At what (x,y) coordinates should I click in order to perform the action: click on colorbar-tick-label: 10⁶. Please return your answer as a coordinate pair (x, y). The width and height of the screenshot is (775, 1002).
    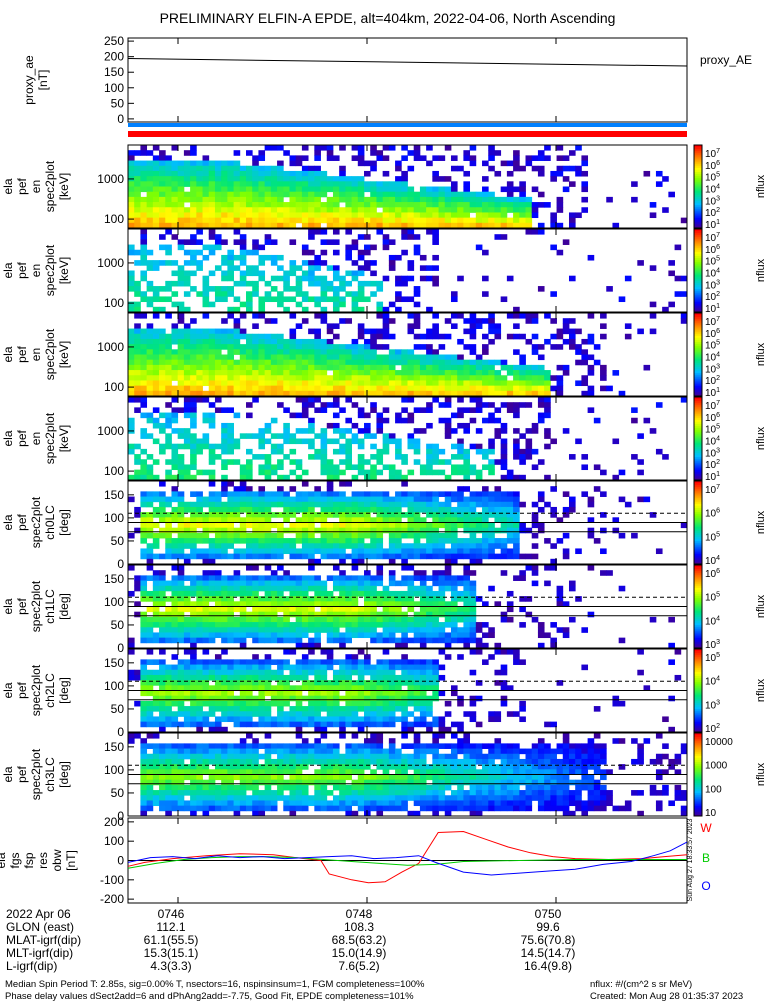
    Looking at the image, I should click on (712, 250).